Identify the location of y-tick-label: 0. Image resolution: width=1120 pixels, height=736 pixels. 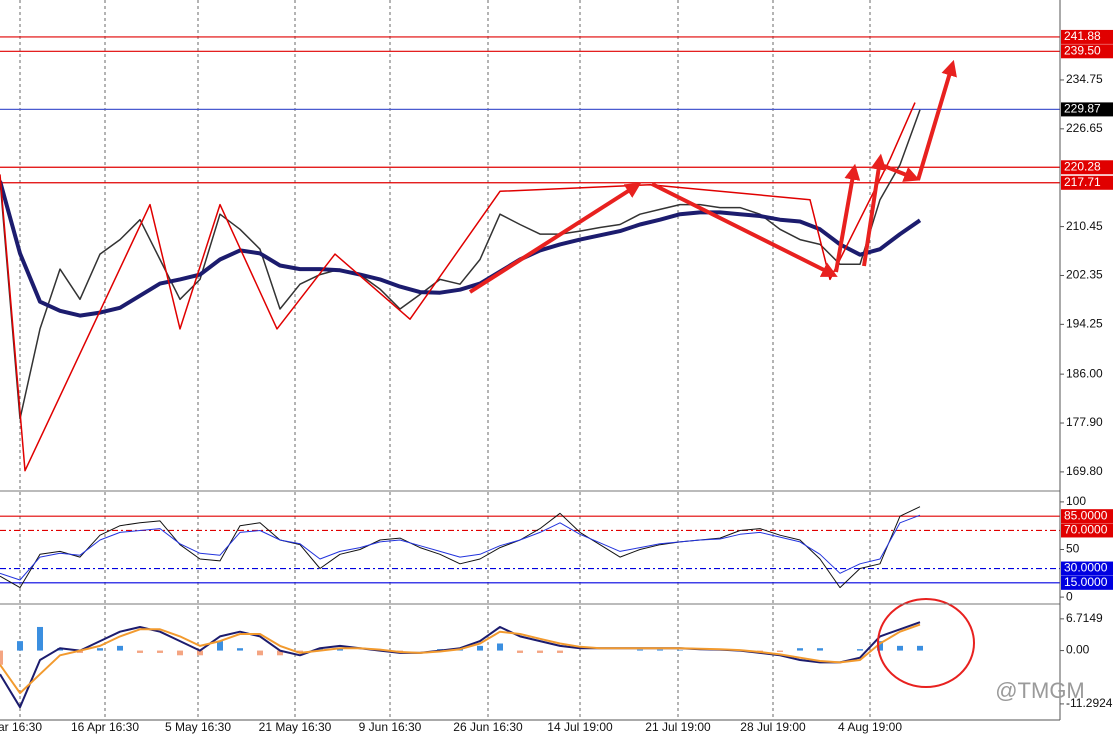
(1069, 596).